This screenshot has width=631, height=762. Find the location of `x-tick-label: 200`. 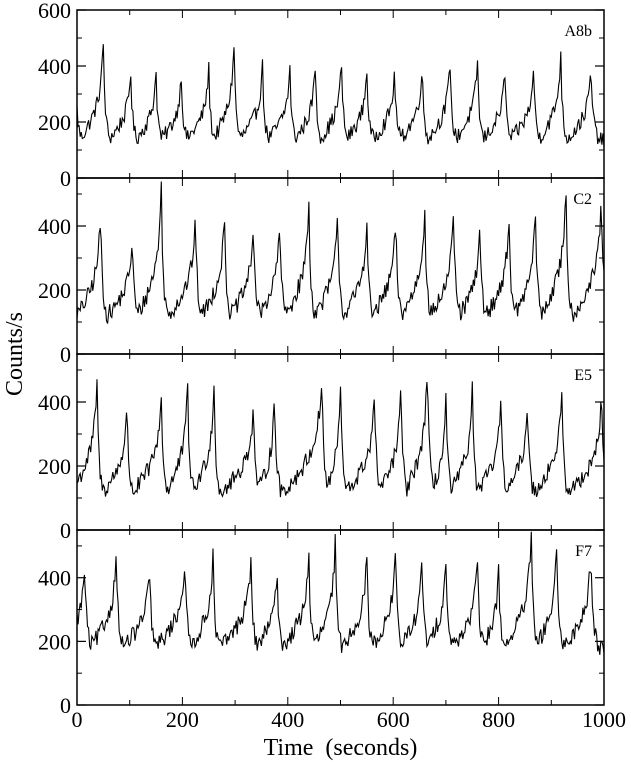

x-tick-label: 200 is located at coordinates (182, 719).